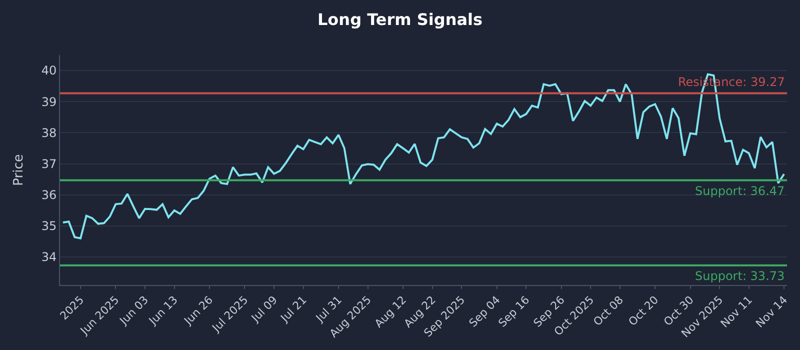 Image resolution: width=800 pixels, height=350 pixels. I want to click on x-tick-label: Jul 21, so click(294, 310).